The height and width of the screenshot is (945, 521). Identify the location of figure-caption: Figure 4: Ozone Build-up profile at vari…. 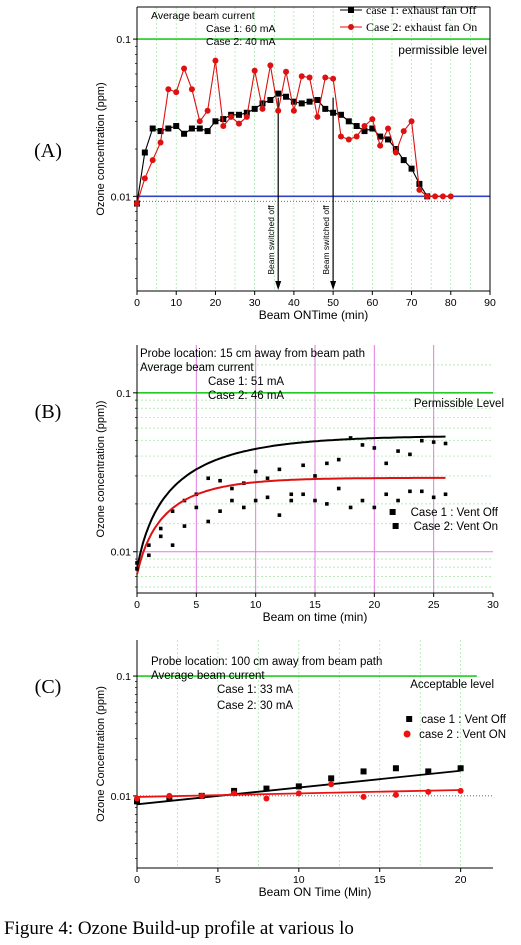
(179, 928).